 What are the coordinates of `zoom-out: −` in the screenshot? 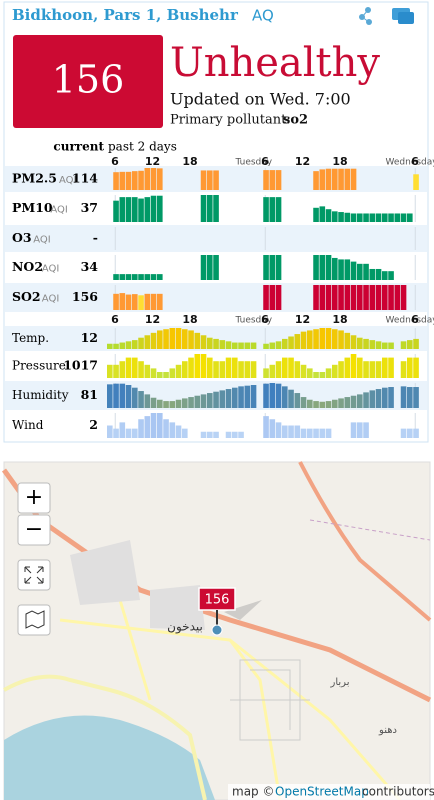 It's located at (34, 529).